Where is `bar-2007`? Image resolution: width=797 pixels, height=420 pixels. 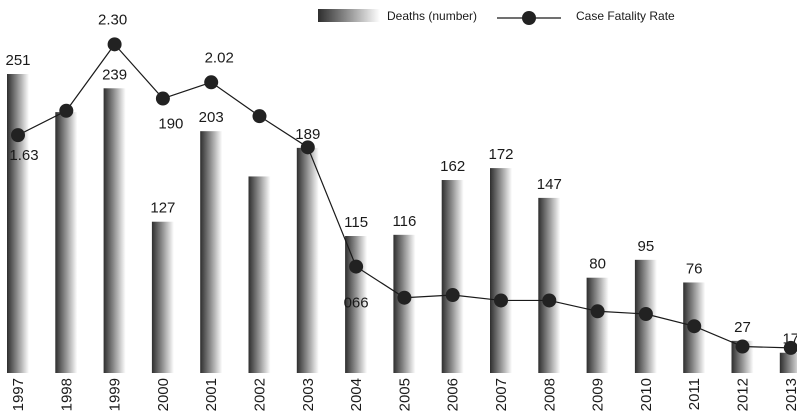
bar-2007 is located at coordinates (501, 270).